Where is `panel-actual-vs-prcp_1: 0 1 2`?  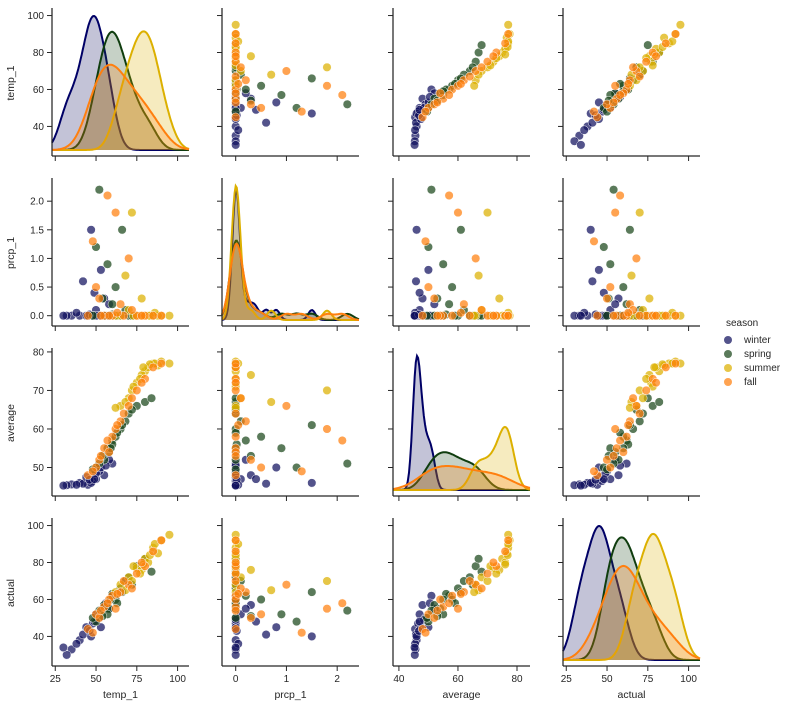
panel-actual-vs-prcp_1: 0 1 2 is located at coordinates (288, 601).